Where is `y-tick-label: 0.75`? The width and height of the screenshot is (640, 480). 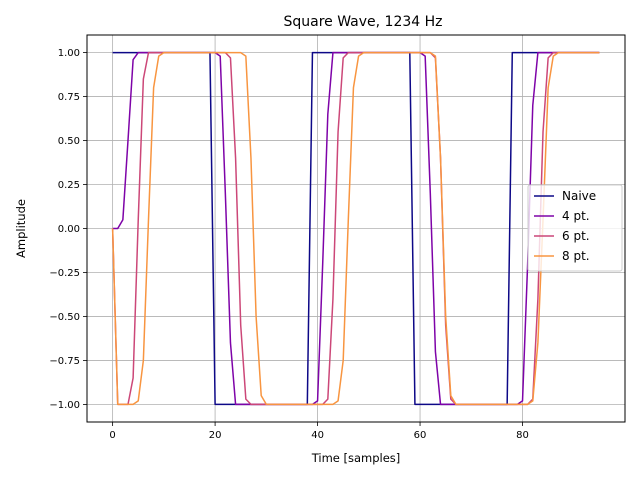
y-tick-label: 0.75 is located at coordinates (69, 97).